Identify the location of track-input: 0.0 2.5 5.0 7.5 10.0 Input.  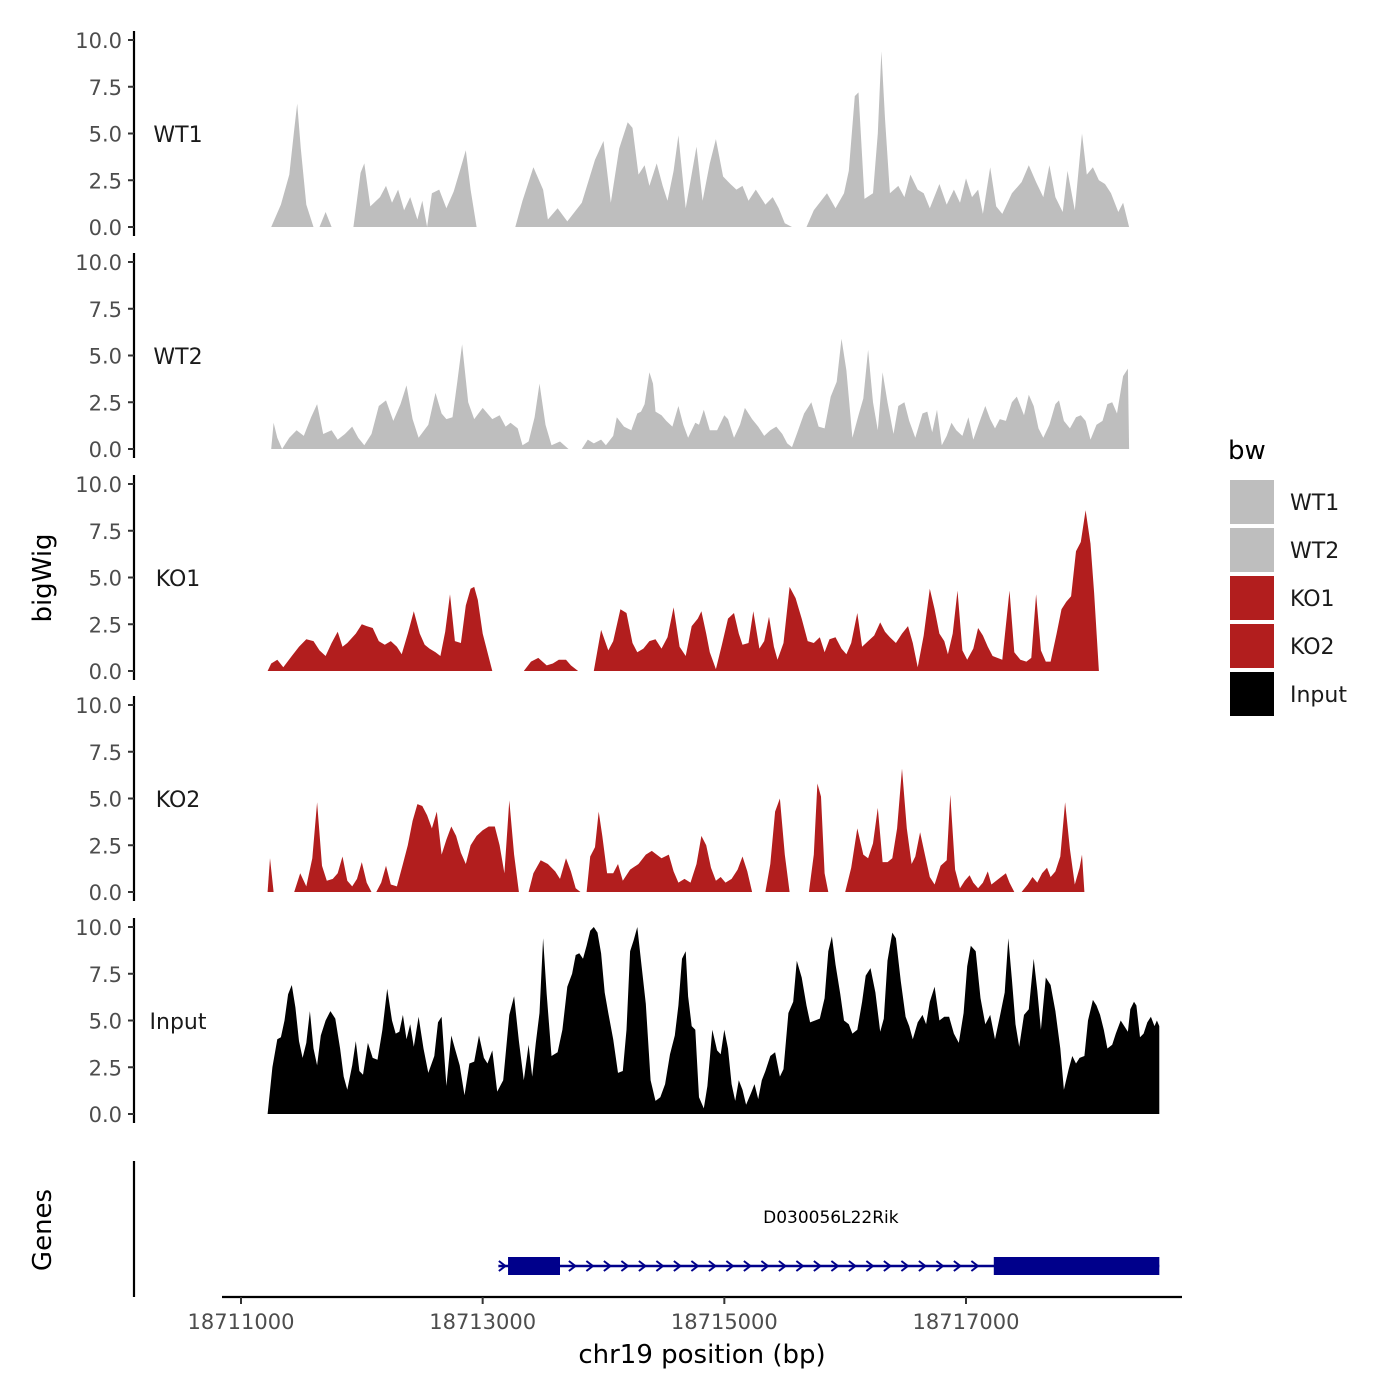
(617, 1021).